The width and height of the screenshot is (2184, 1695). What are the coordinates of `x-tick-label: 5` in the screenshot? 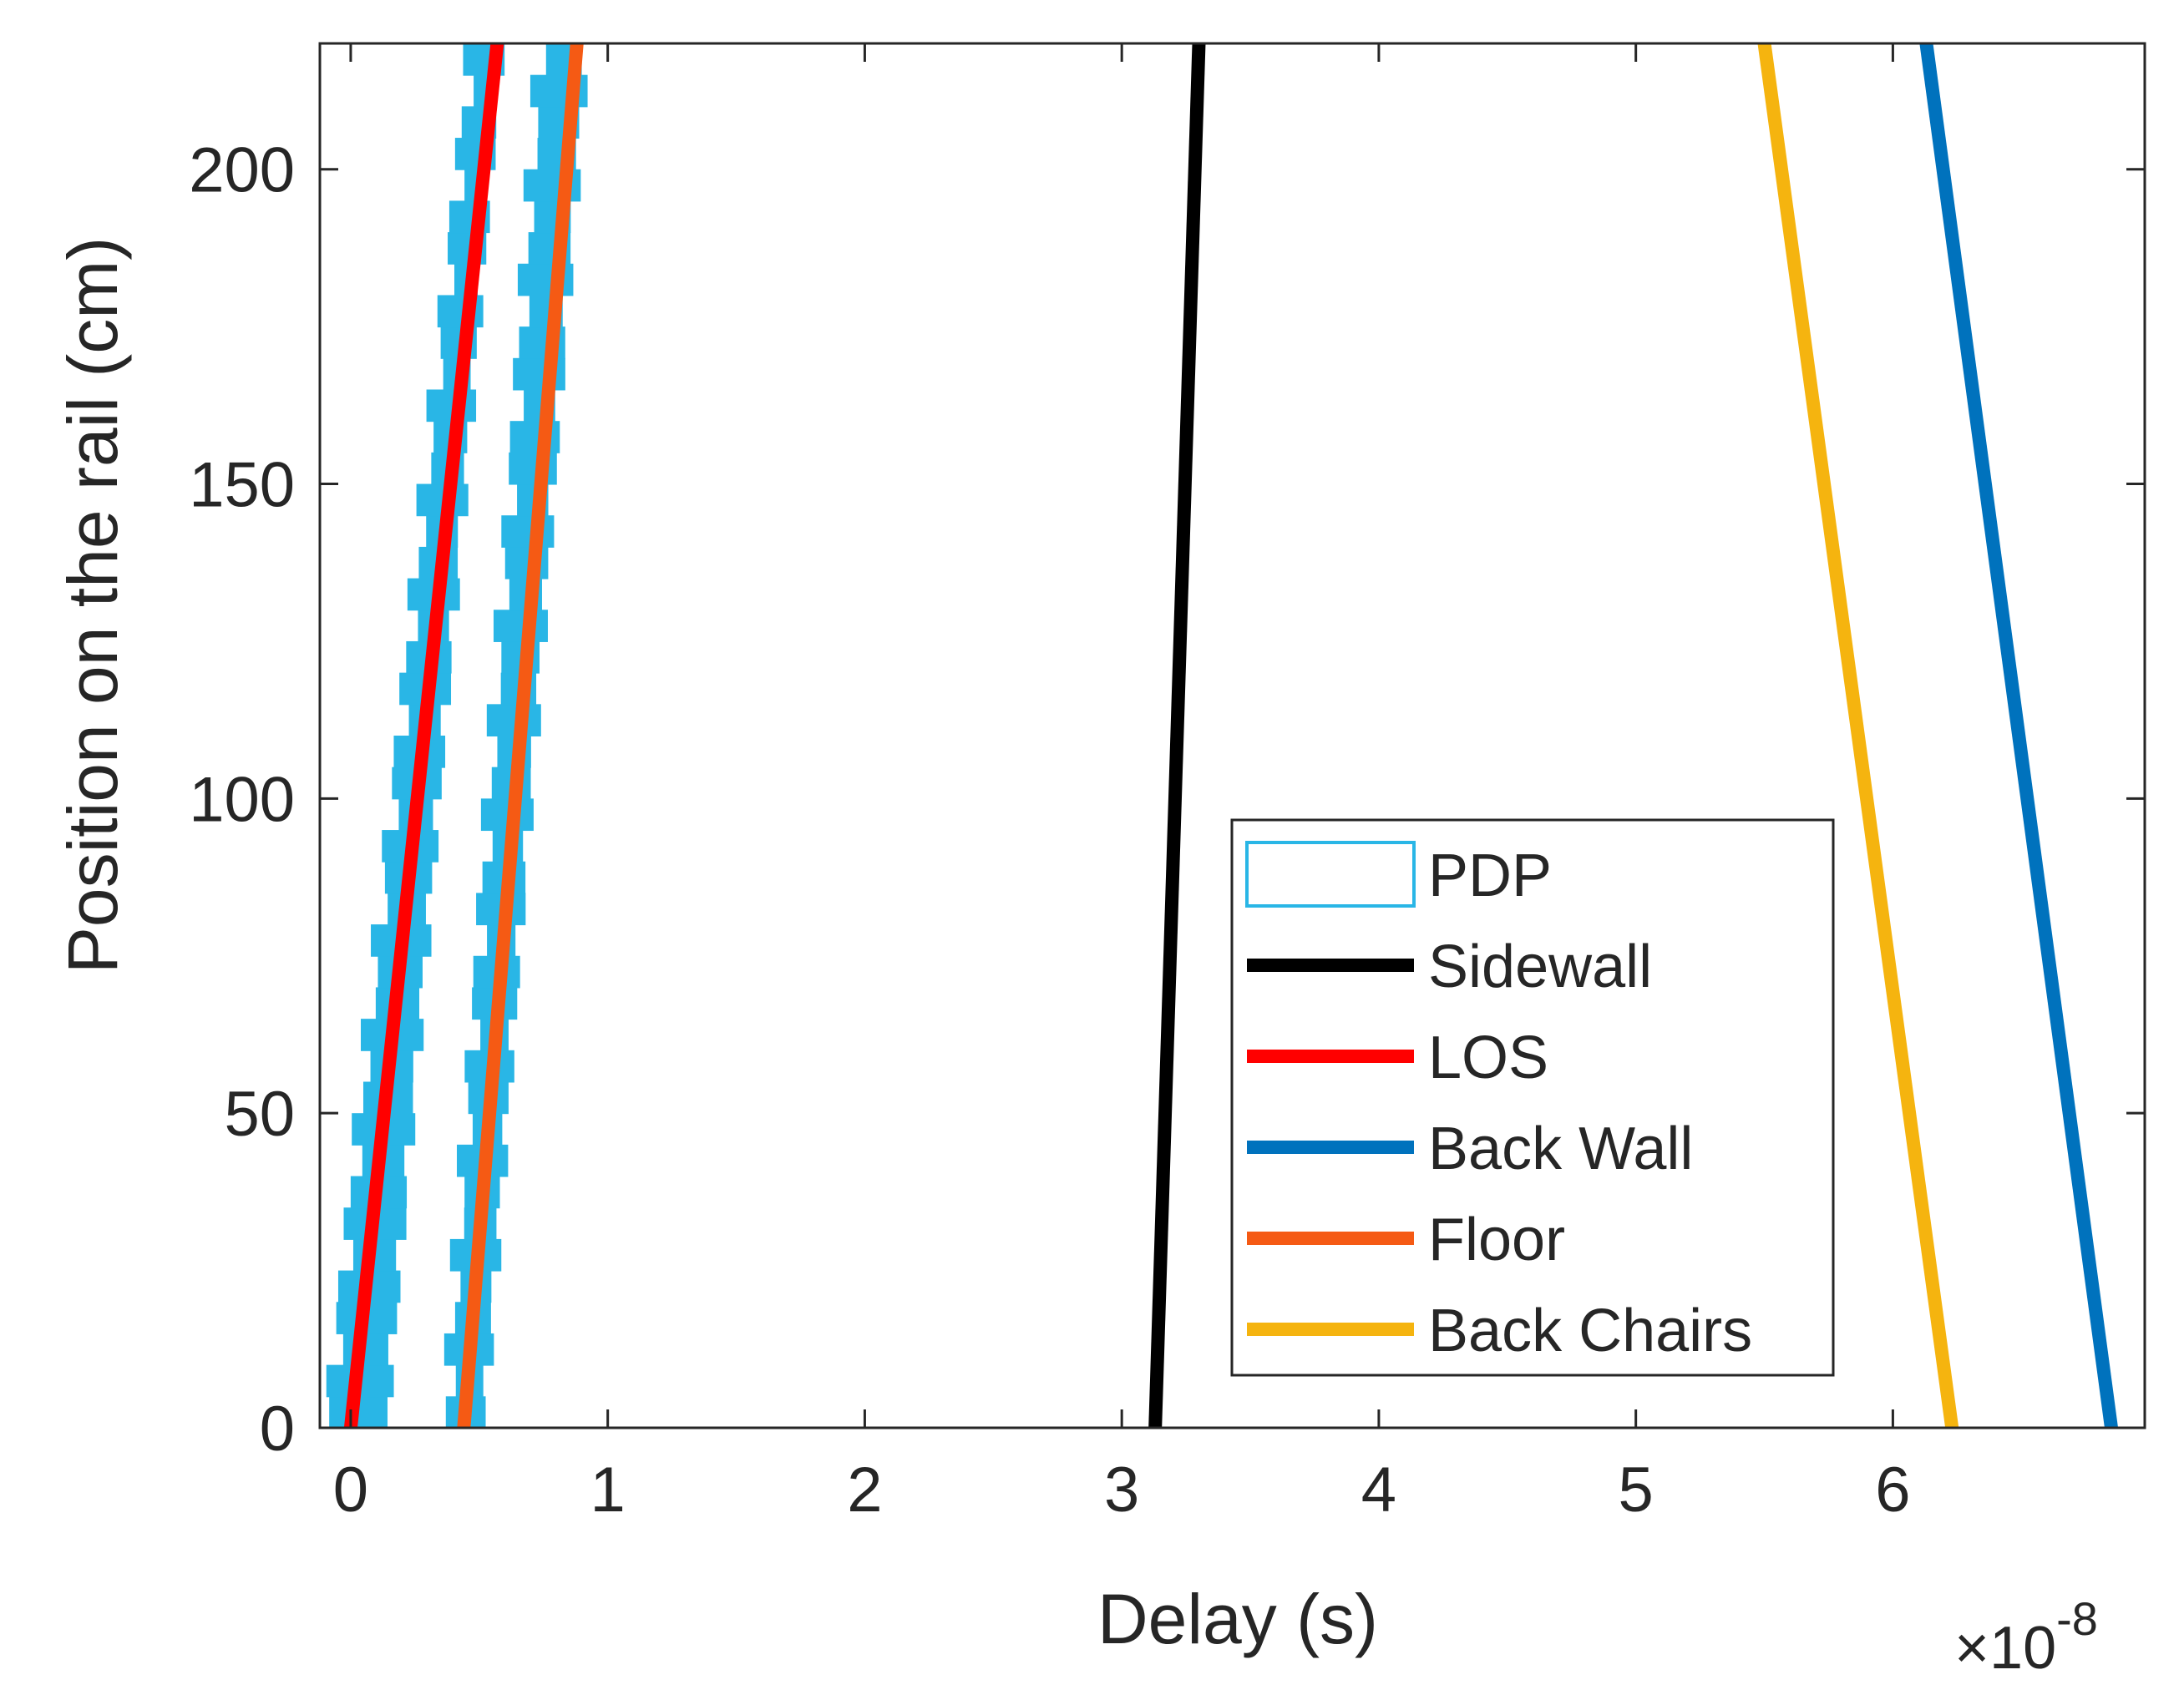 It's located at (1636, 1490).